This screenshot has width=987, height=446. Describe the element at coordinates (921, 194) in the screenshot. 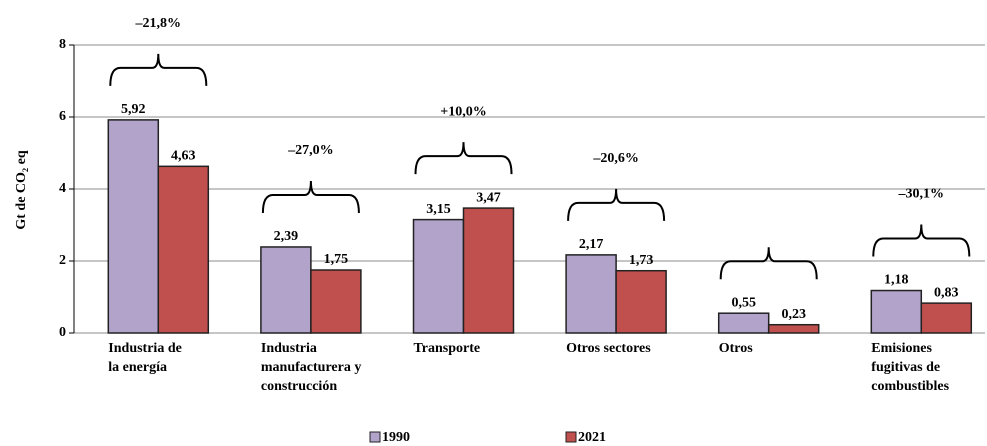

I see `annotation: –30,1%` at that location.